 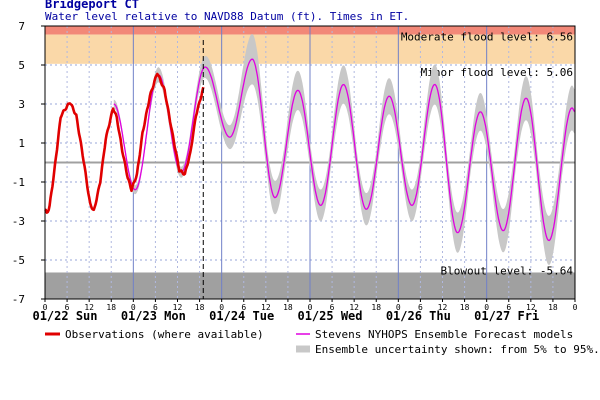 I want to click on day-label: 01/23 Mon, so click(x=153, y=316).